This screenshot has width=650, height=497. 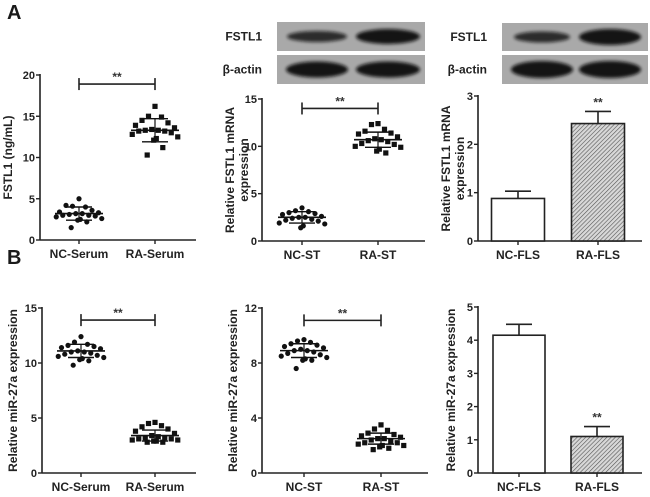 I want to click on western-blots: FSTL1 β-actin FSTL1 β-actin, so click(x=435, y=53).